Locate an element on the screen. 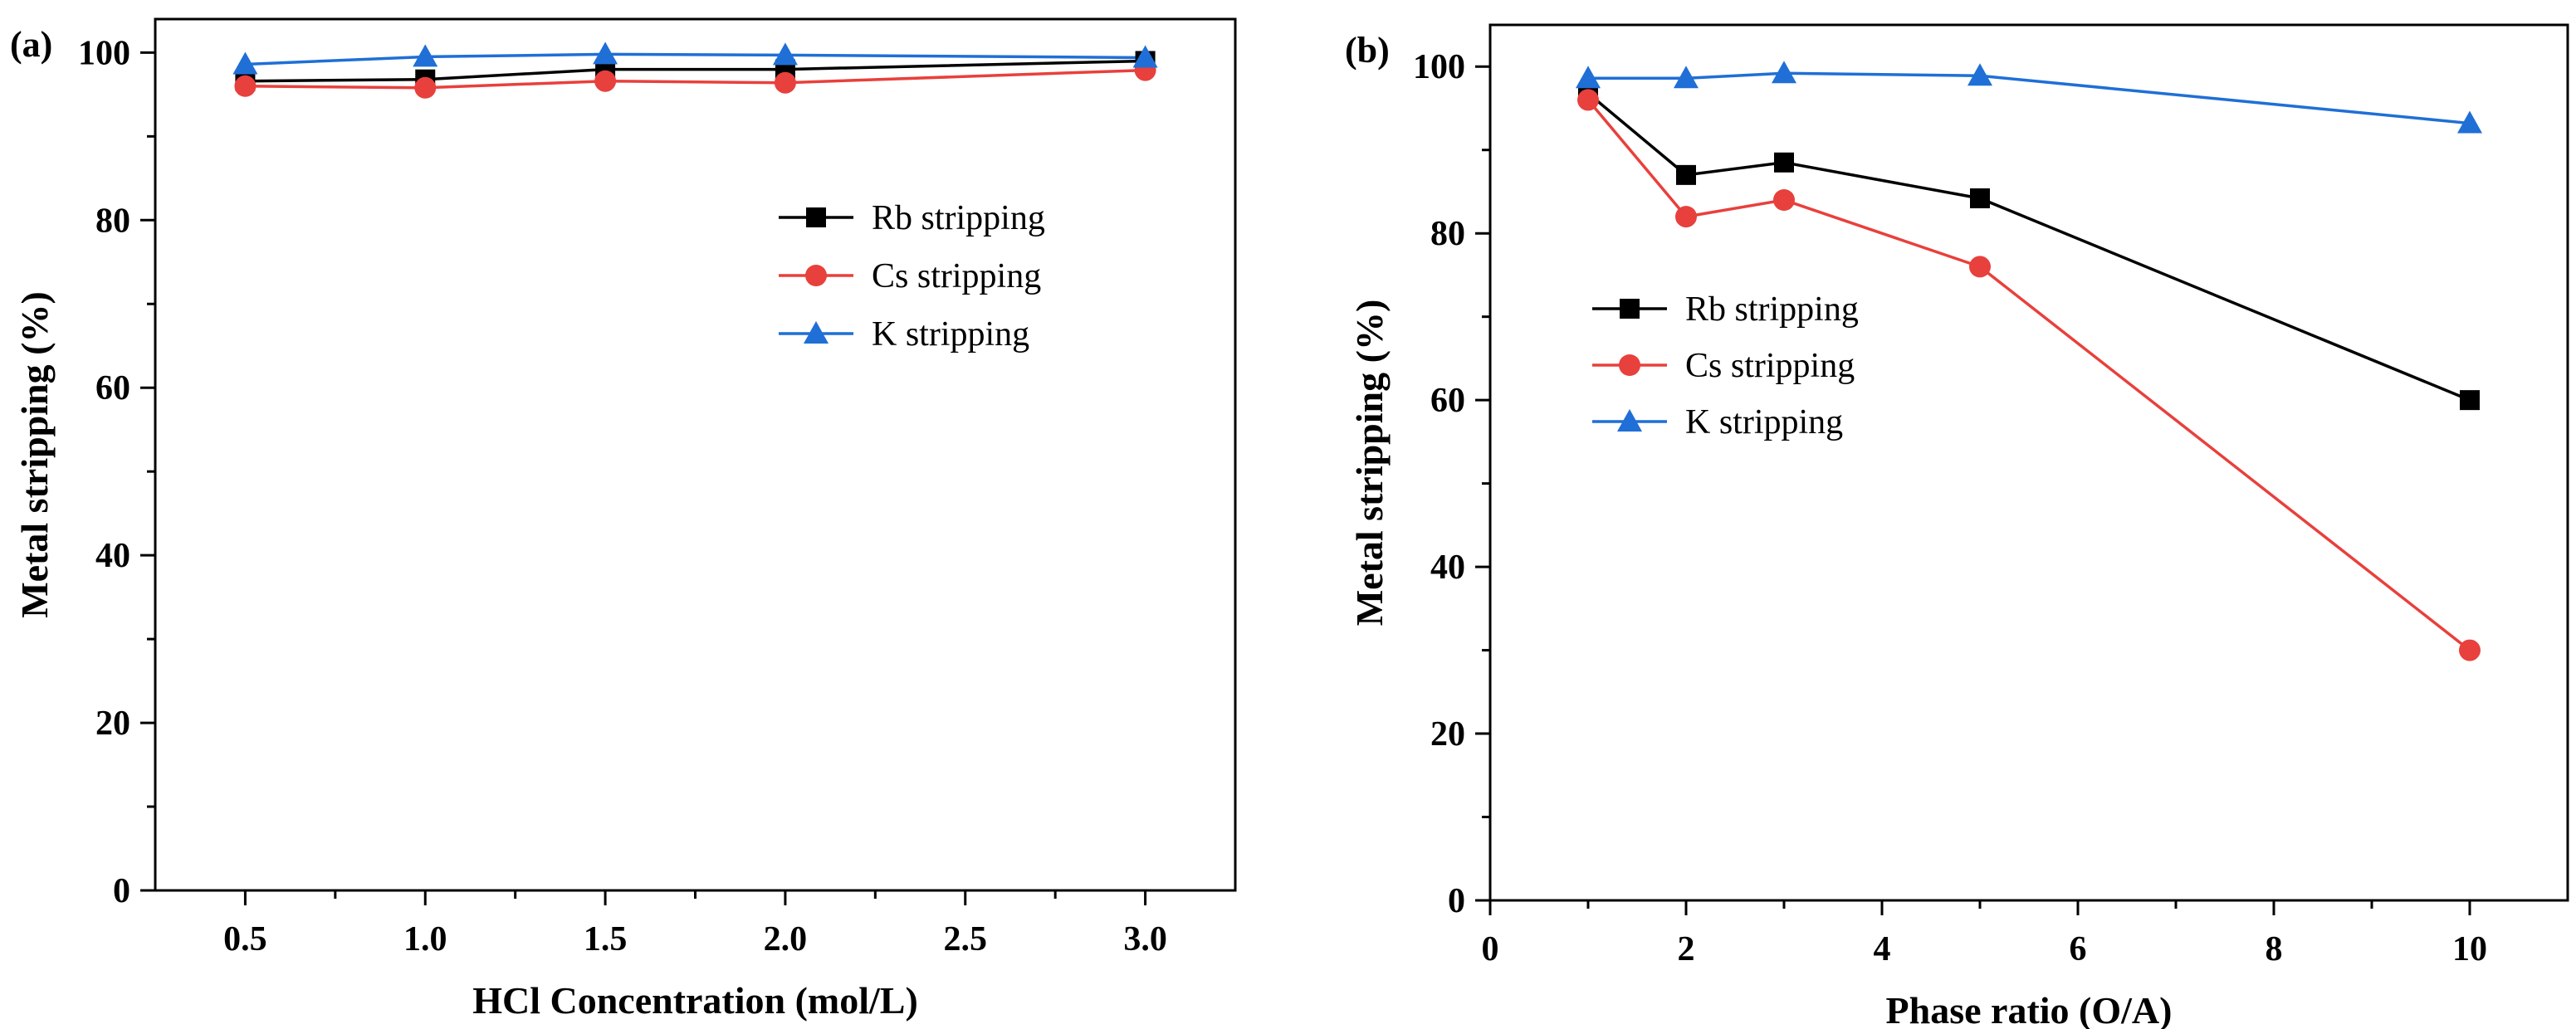 Image resolution: width=2576 pixels, height=1029 pixels. x-axis-title: Phase ratio (O/A) is located at coordinates (2029, 1009).